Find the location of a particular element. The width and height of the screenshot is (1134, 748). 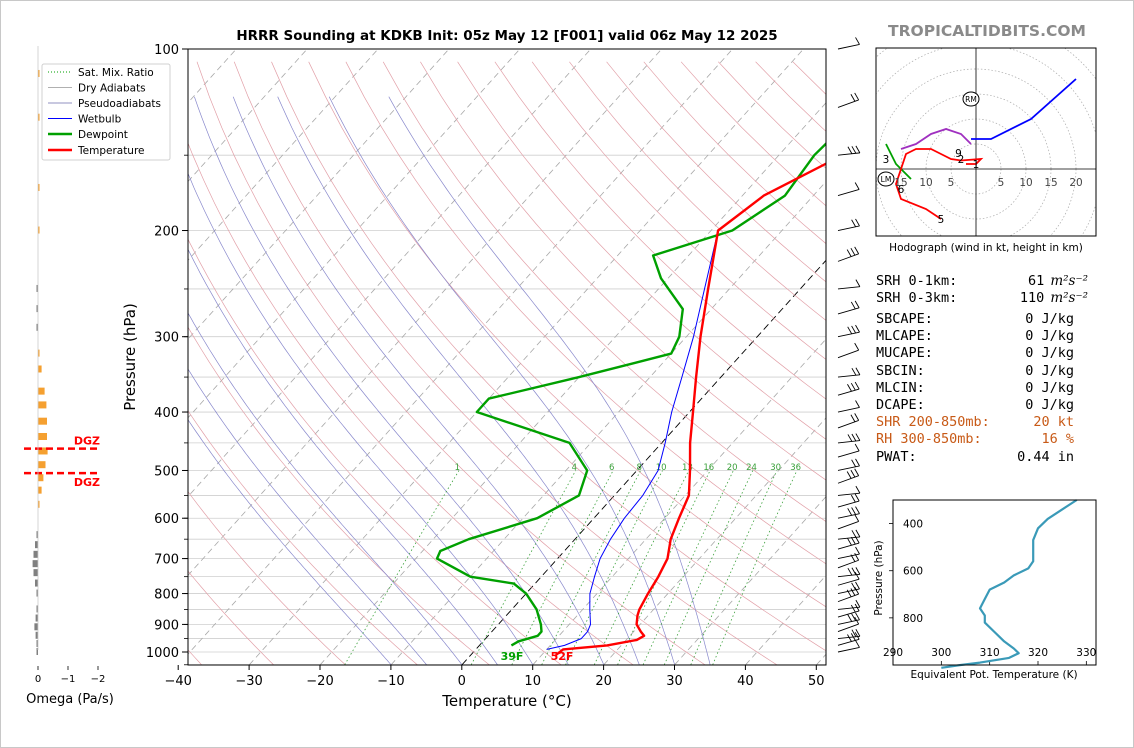

index-value: 20 kt is located at coordinates (1053, 422).